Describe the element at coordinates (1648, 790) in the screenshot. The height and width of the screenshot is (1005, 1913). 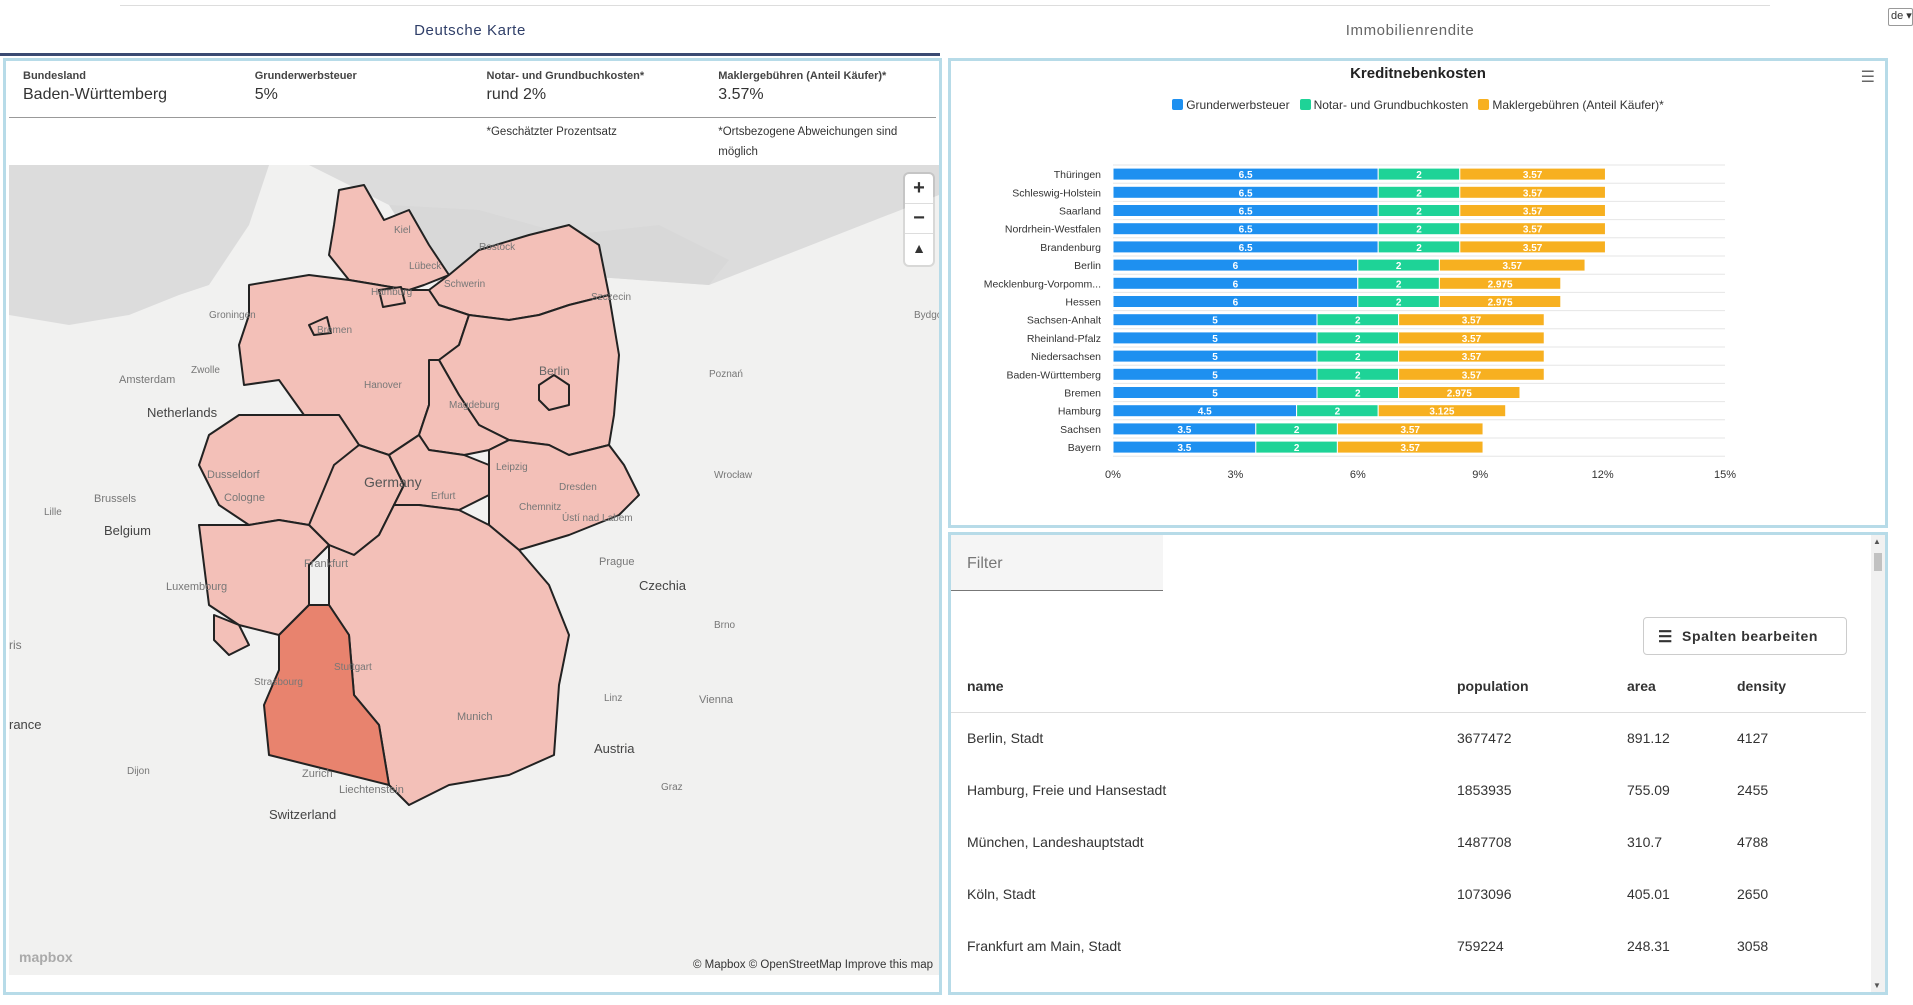
I see `cell-area: 755.09` at that location.